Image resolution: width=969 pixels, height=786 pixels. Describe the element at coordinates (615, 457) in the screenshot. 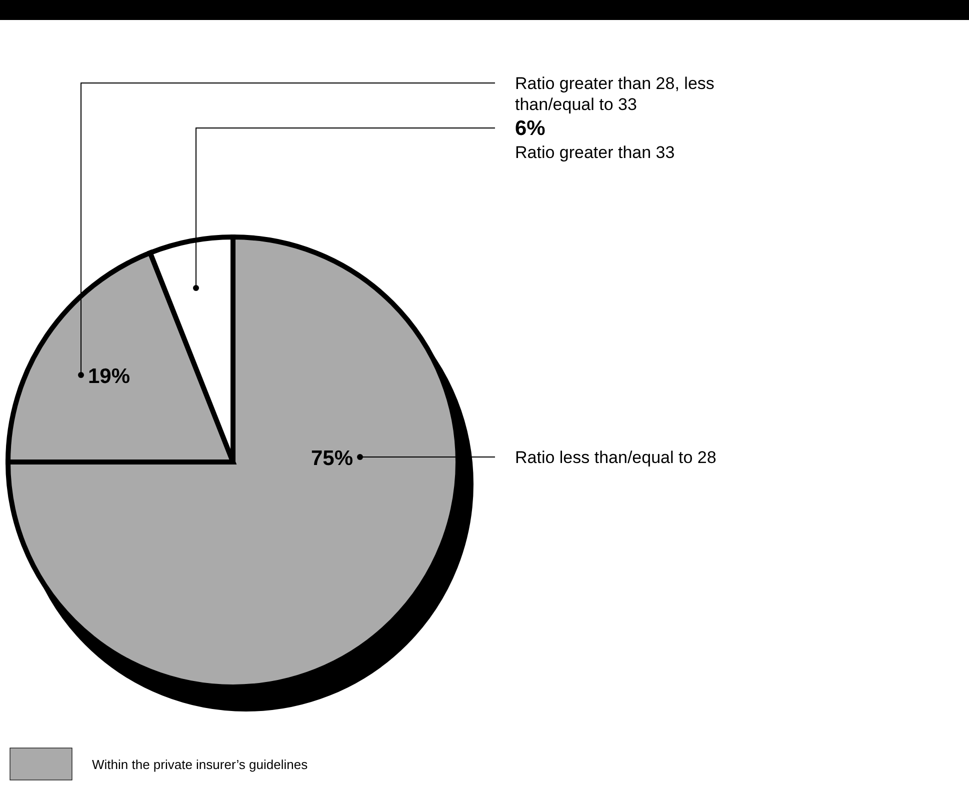

I see `slice-label: Ratio less than/equal to 28` at that location.